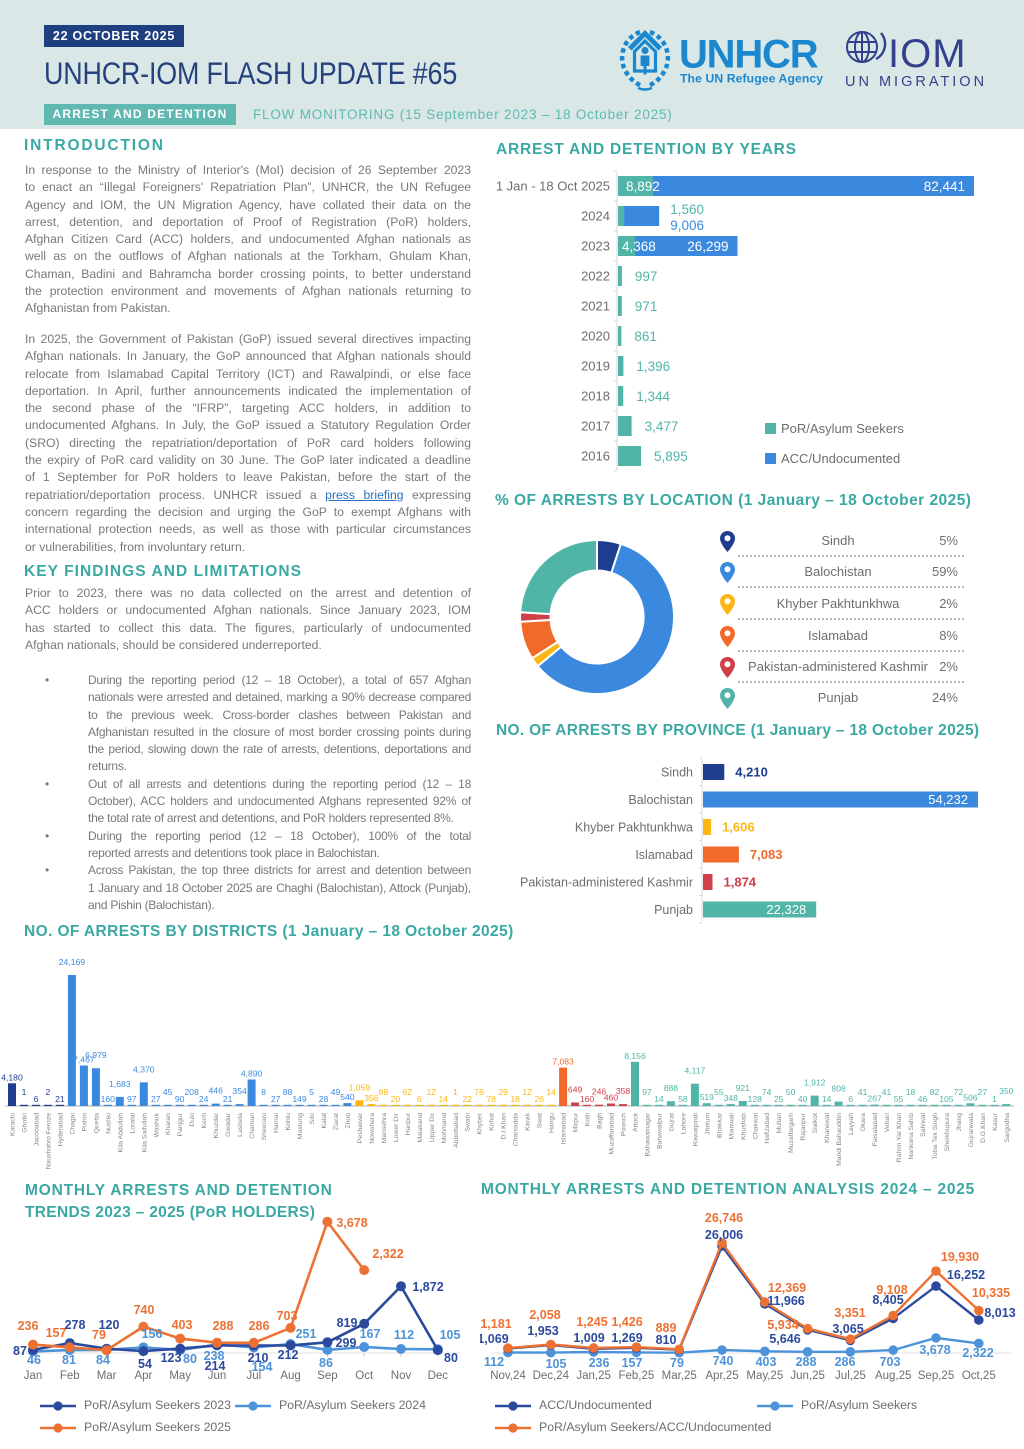 This screenshot has width=1024, height=1449. Describe the element at coordinates (253, 1376) in the screenshot. I see `svg-text: Jul` at that location.